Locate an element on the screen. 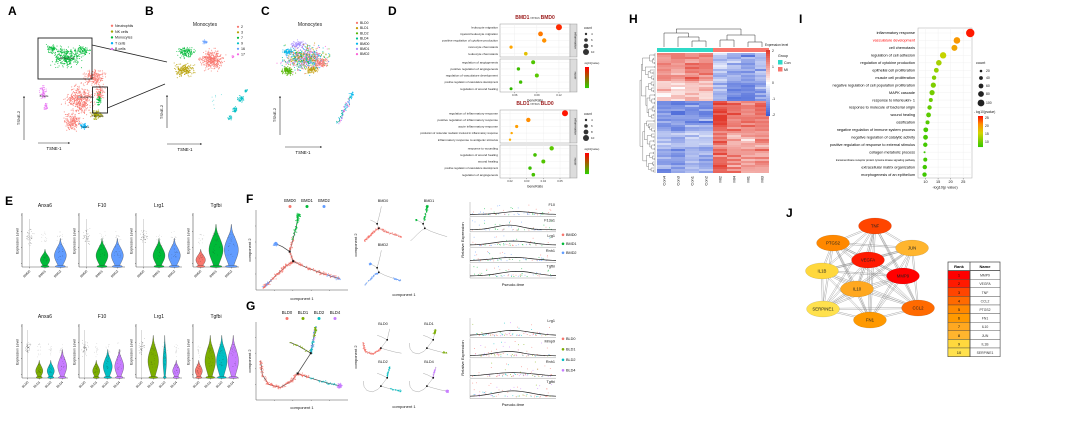 This screenshot has width=1080, height=428. svg-text: monocyte chemotaxis is located at coordinates (483, 47).